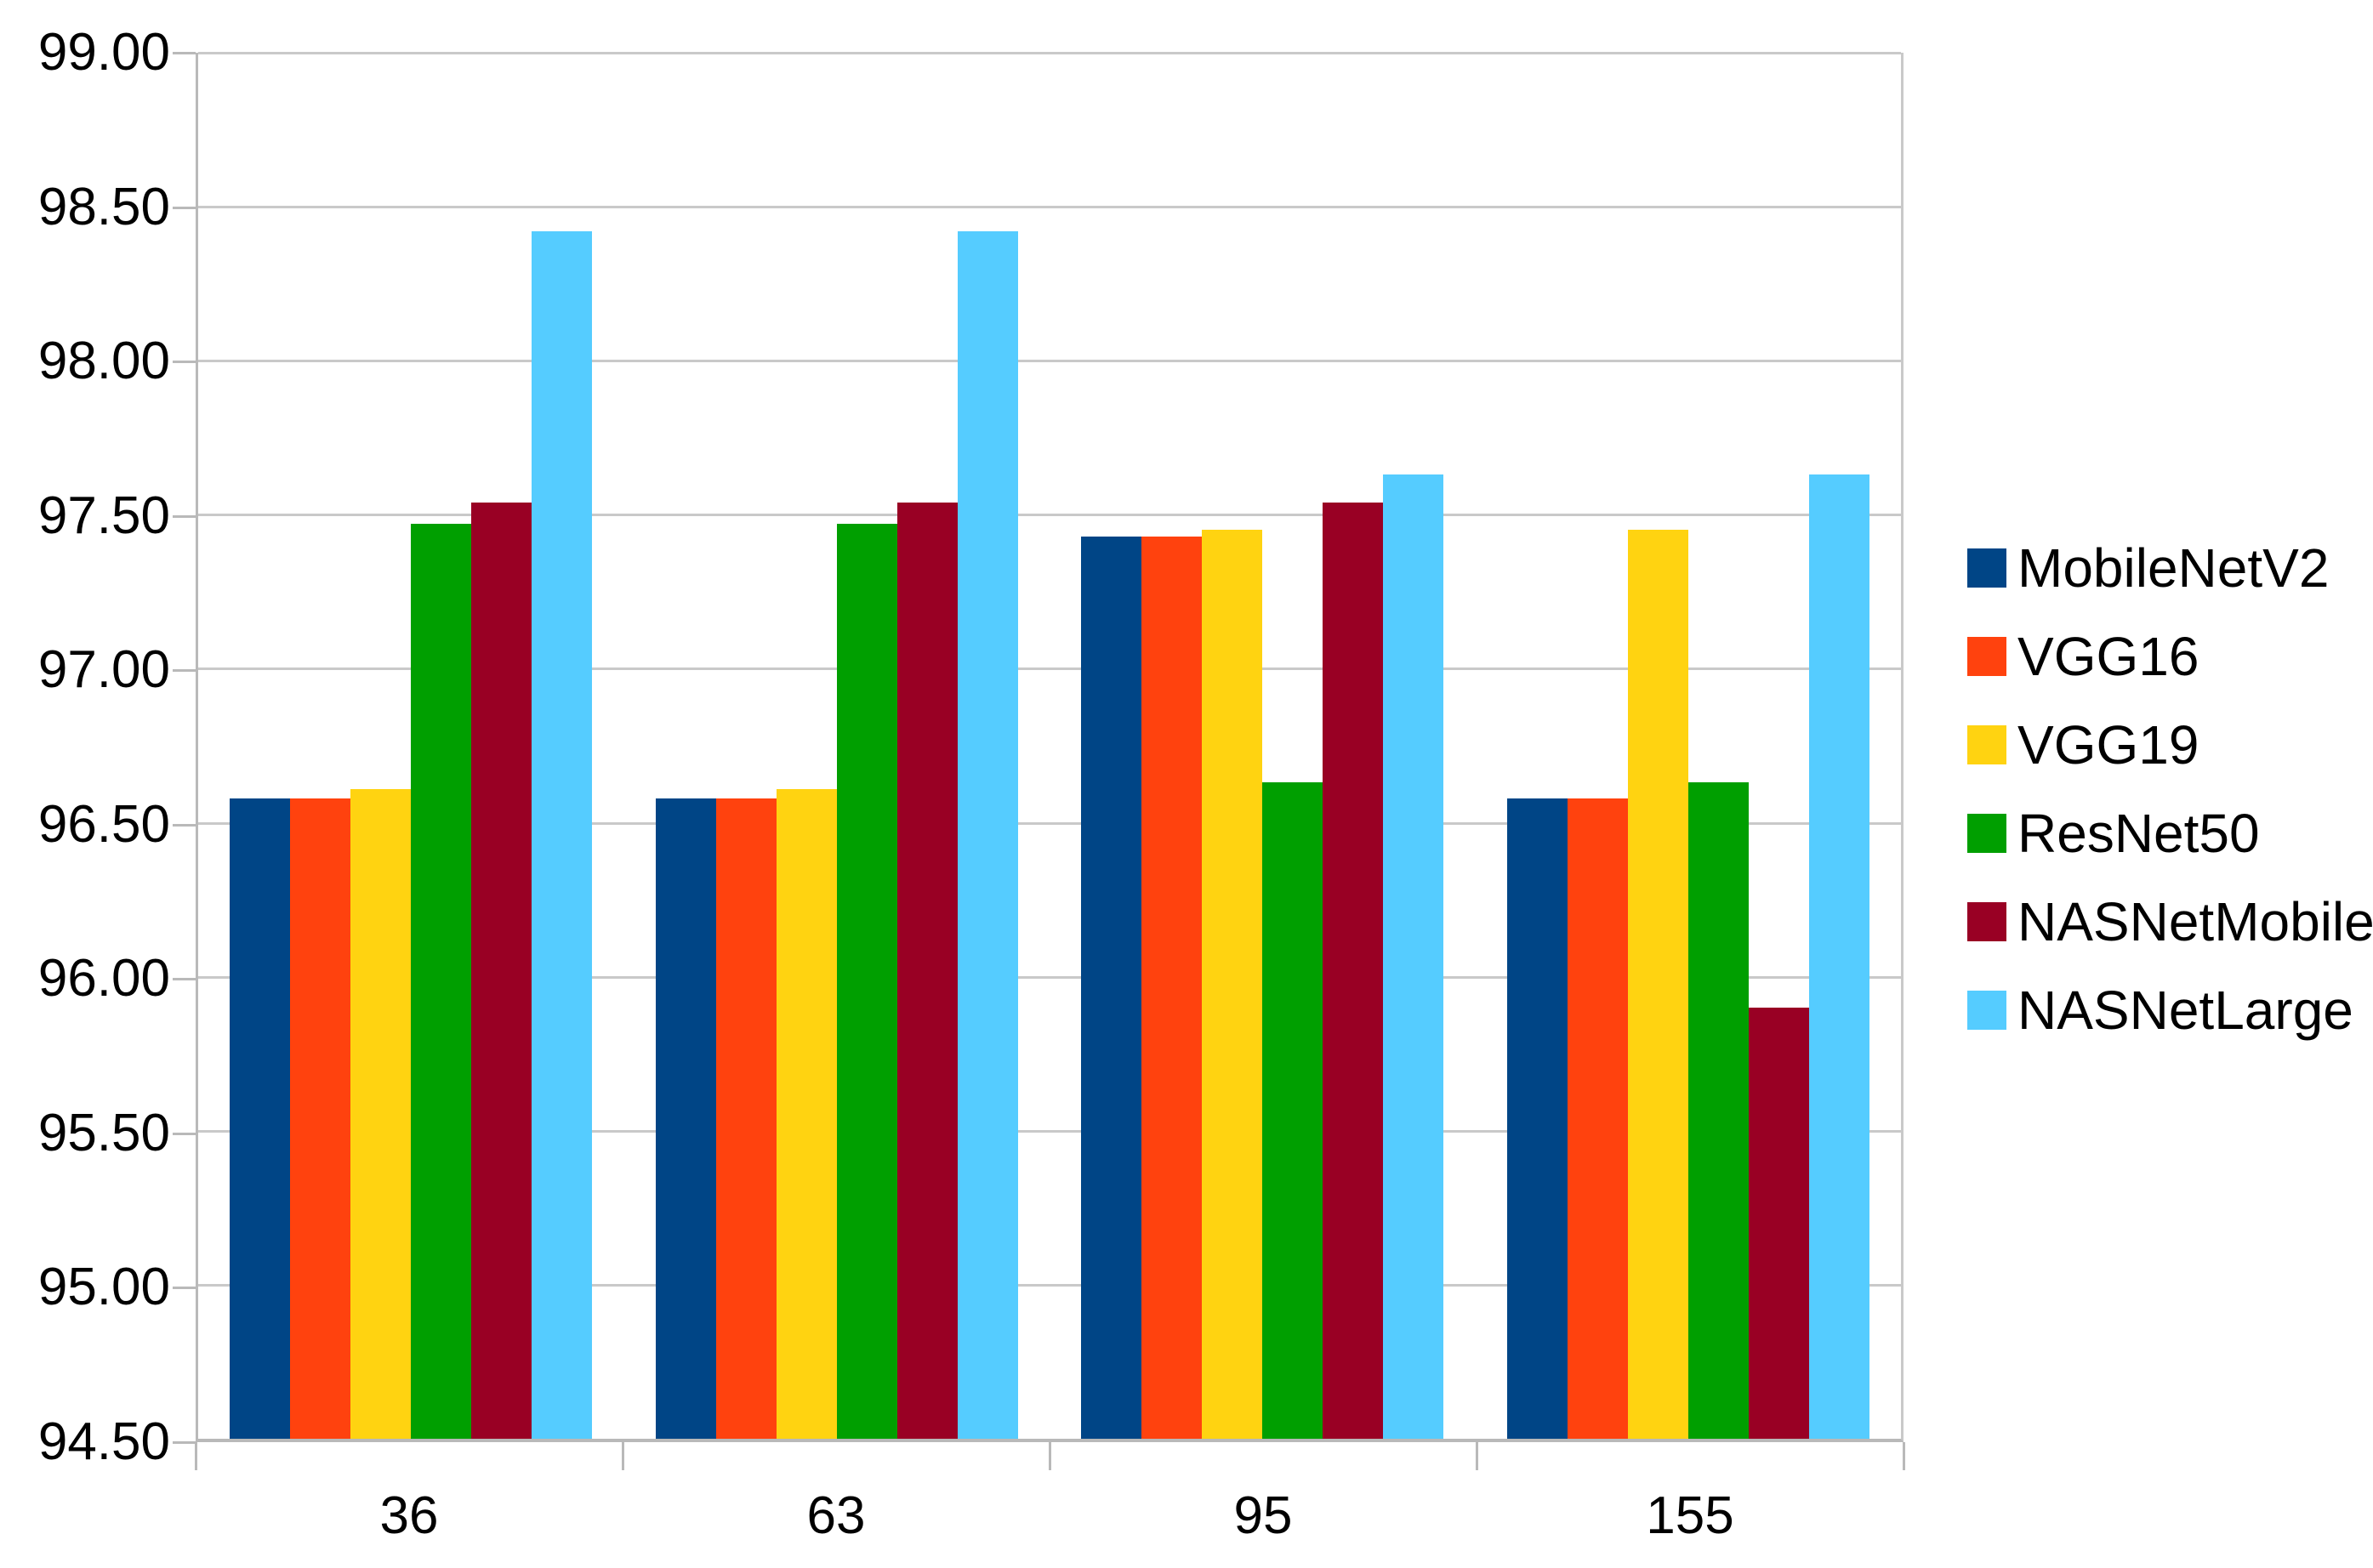  What do you see at coordinates (836, 1515) in the screenshot?
I see `x-axis-label-63: 63` at bounding box center [836, 1515].